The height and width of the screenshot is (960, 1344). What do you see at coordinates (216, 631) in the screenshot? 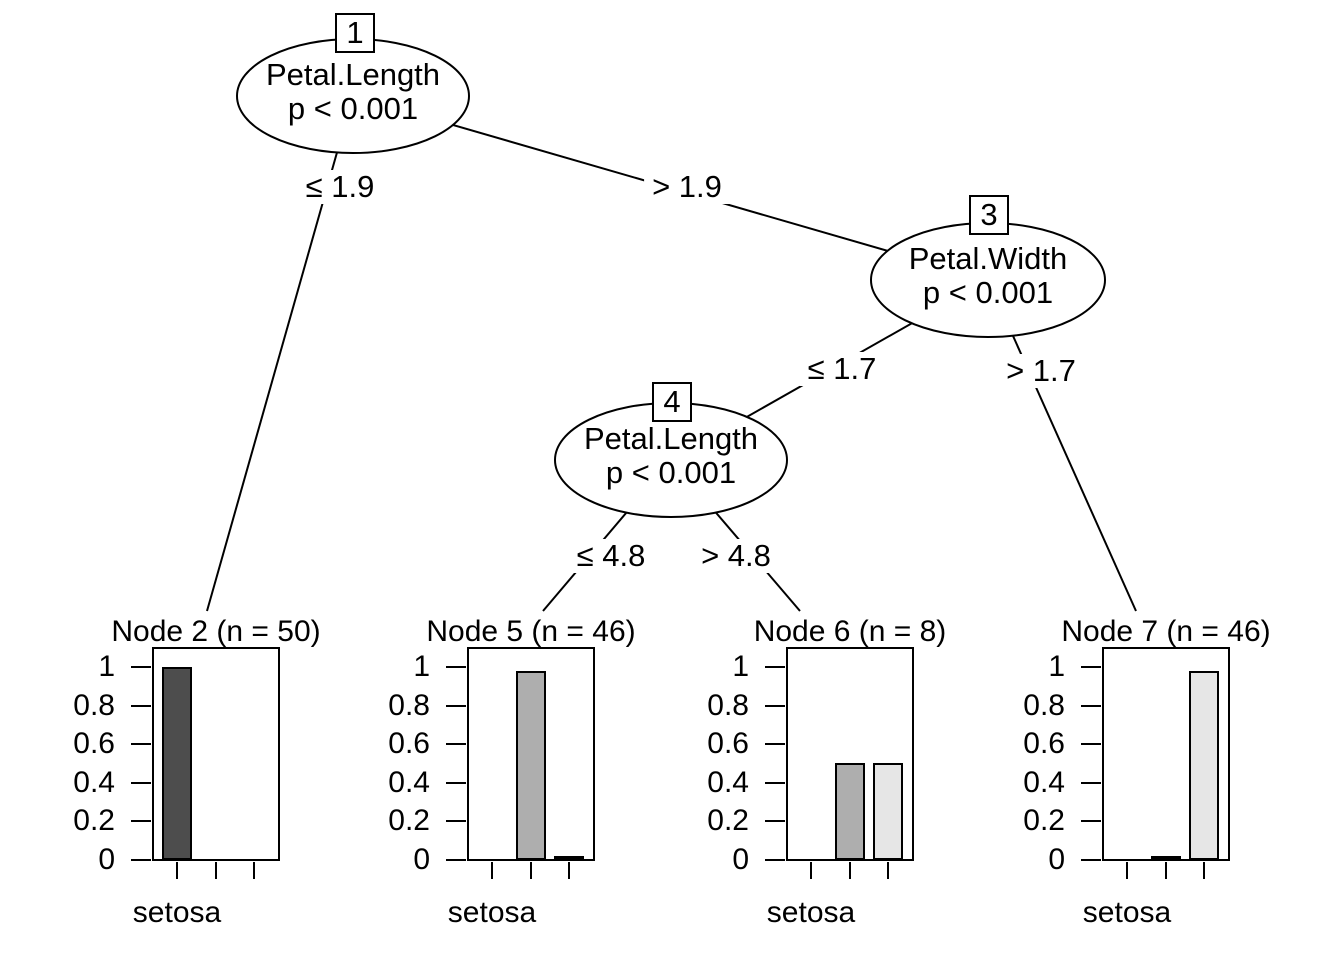
I see `chart-title: Node 2 (n = 50)` at bounding box center [216, 631].